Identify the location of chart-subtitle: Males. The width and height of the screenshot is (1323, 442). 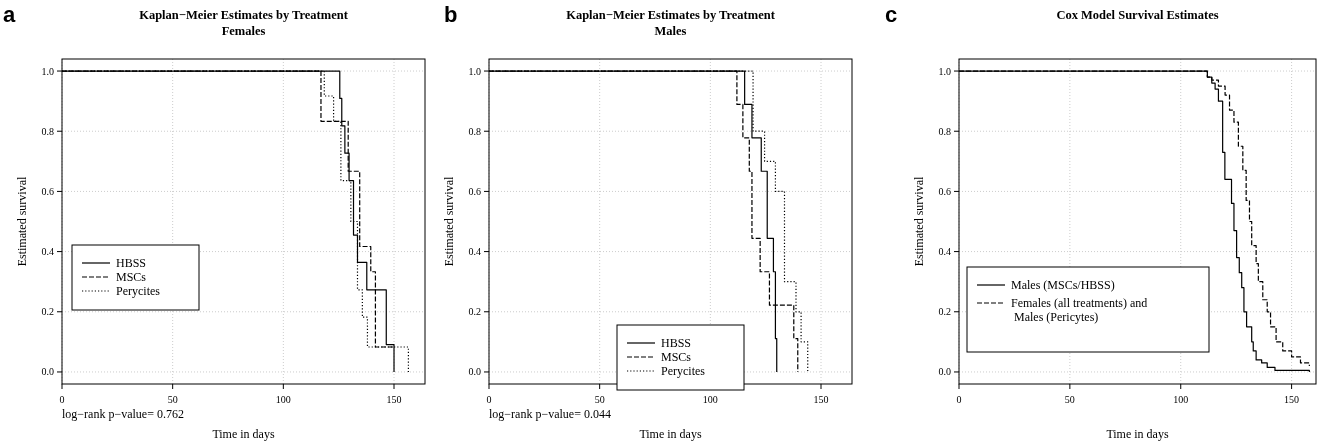
(670, 31).